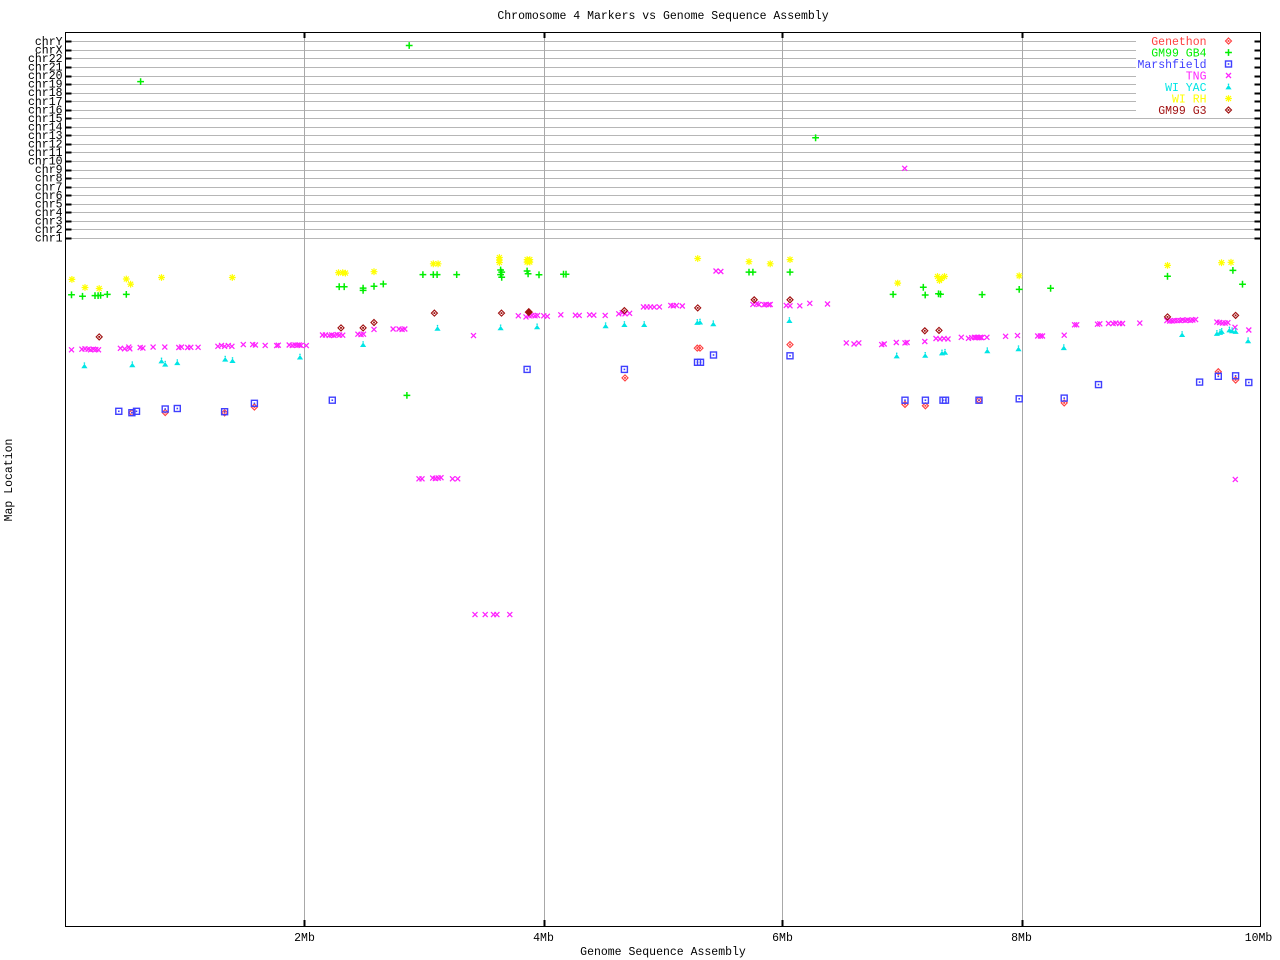 Image resolution: width=1280 pixels, height=960 pixels. What do you see at coordinates (1178, 54) in the screenshot?
I see `svg-text: GM99 GB4` at bounding box center [1178, 54].